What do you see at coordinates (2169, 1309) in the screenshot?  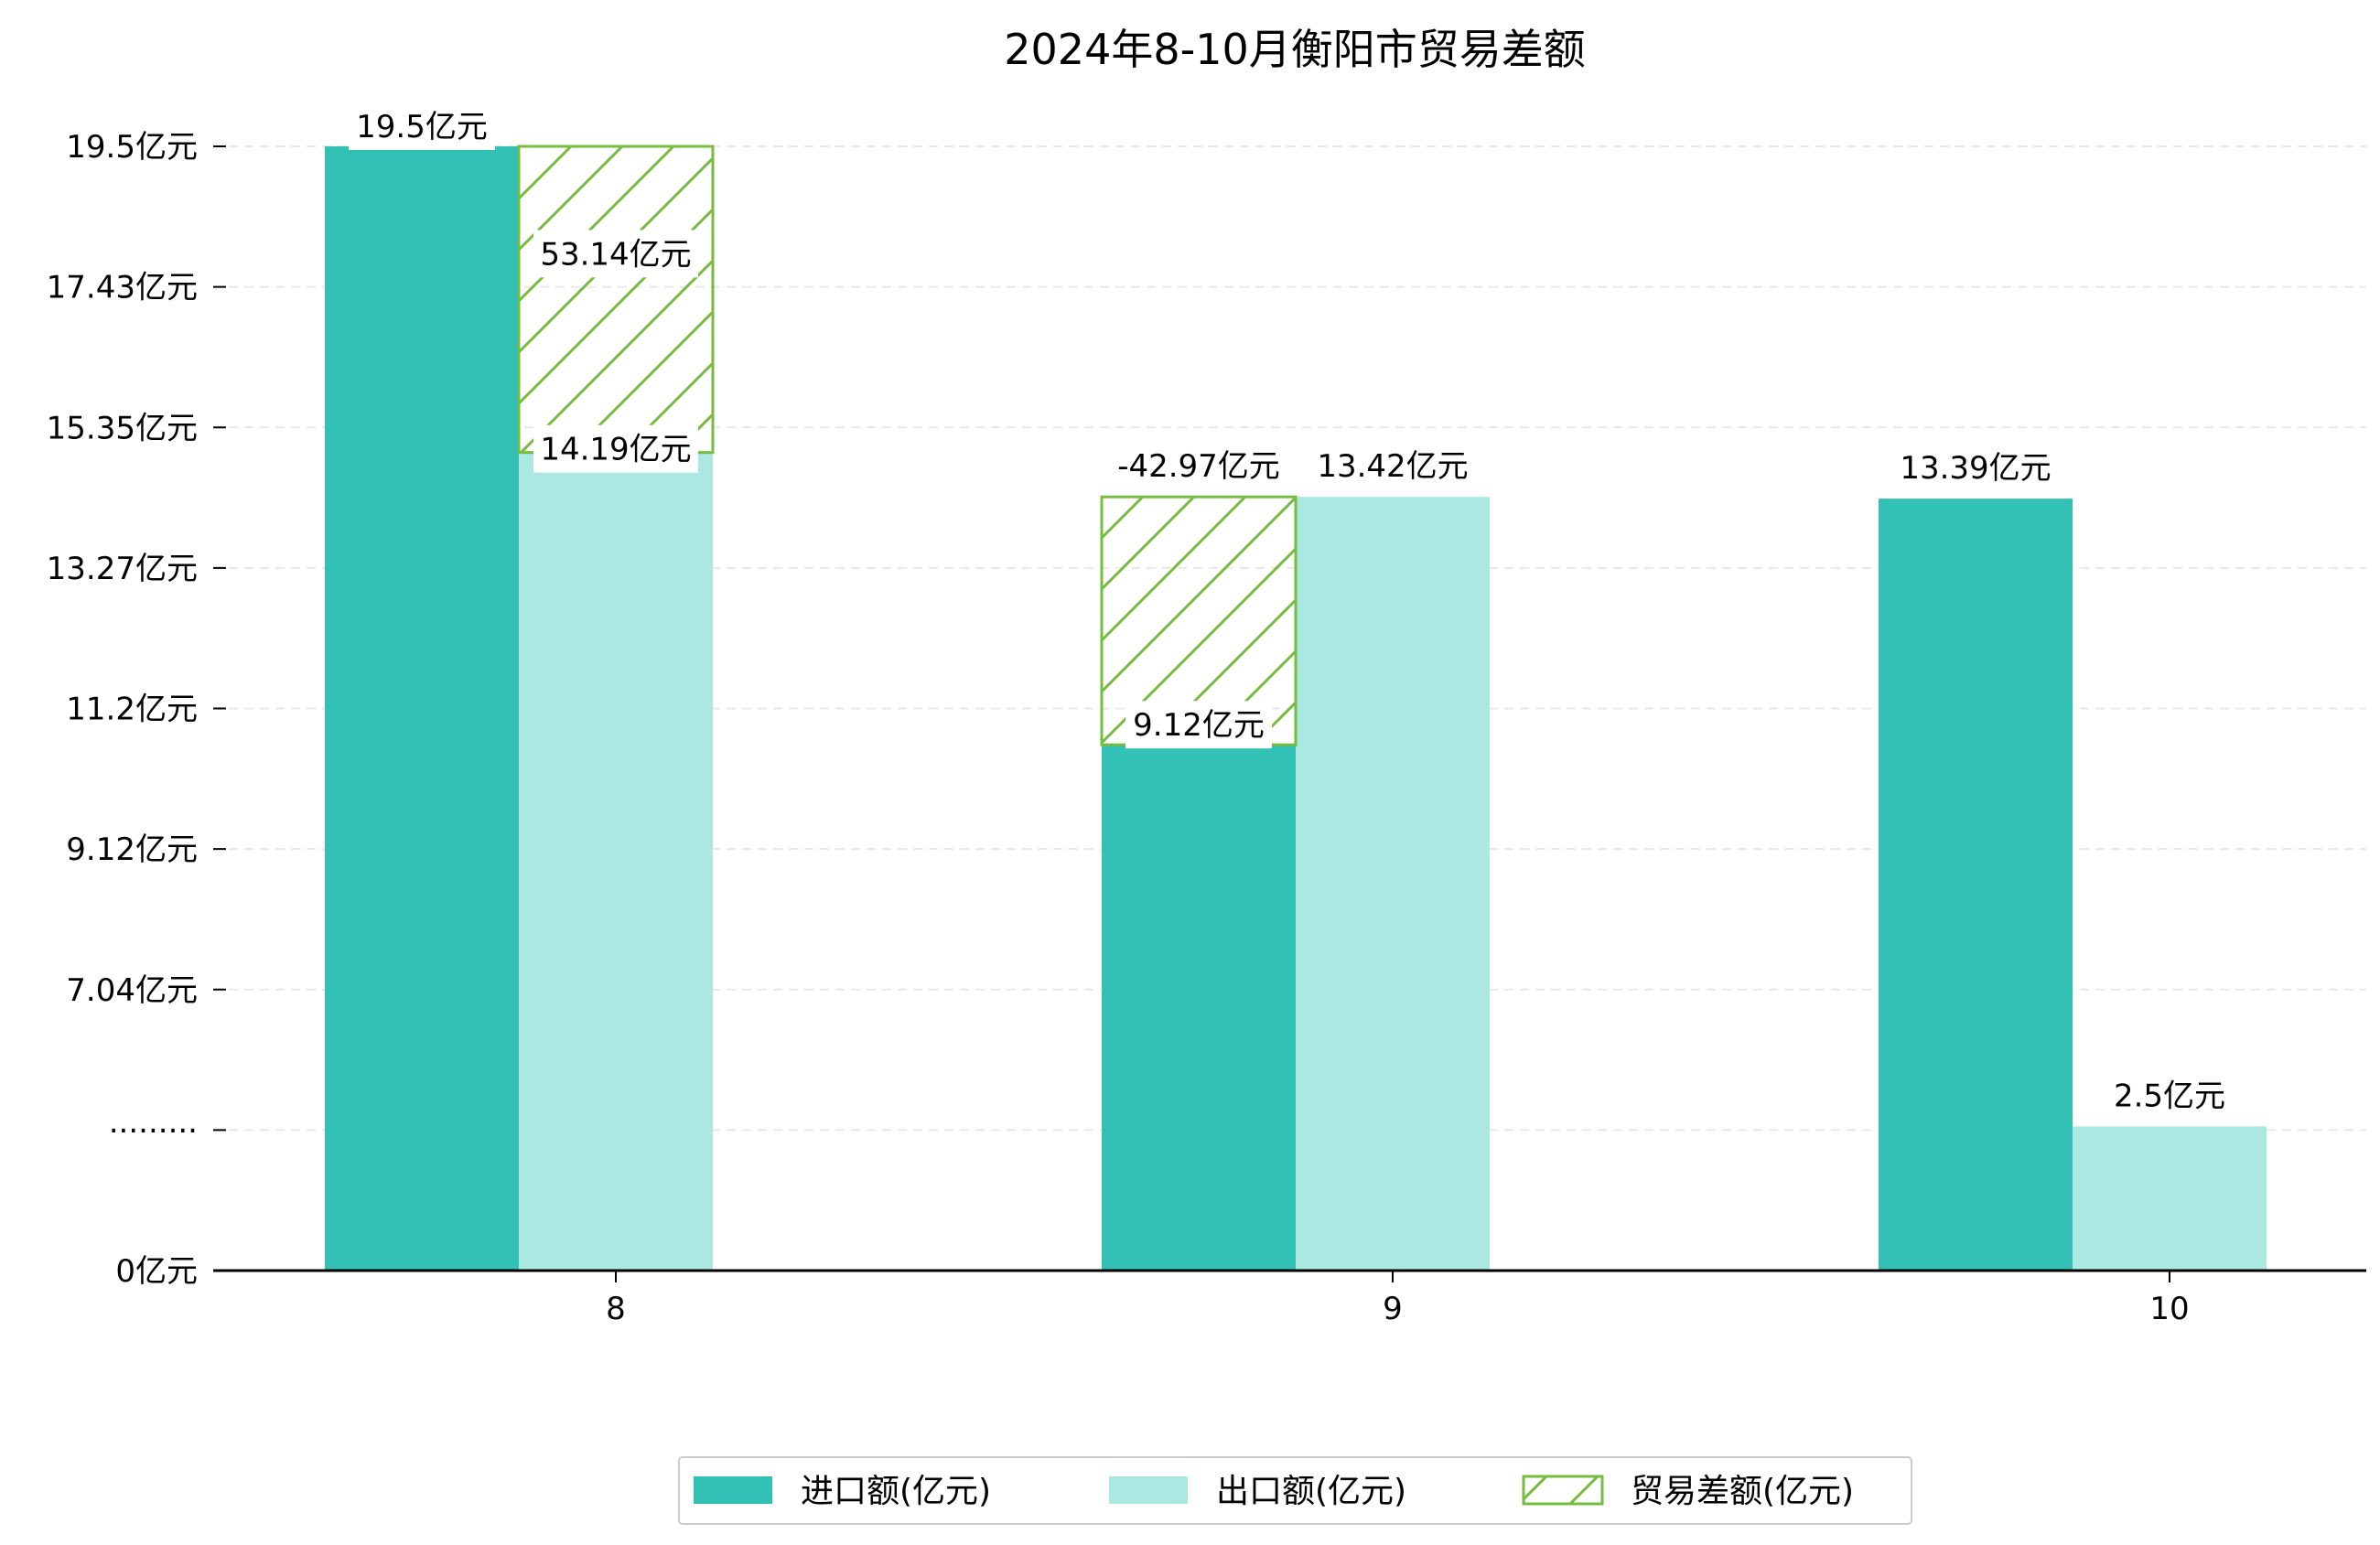 I see `x-tick-label: 10` at bounding box center [2169, 1309].